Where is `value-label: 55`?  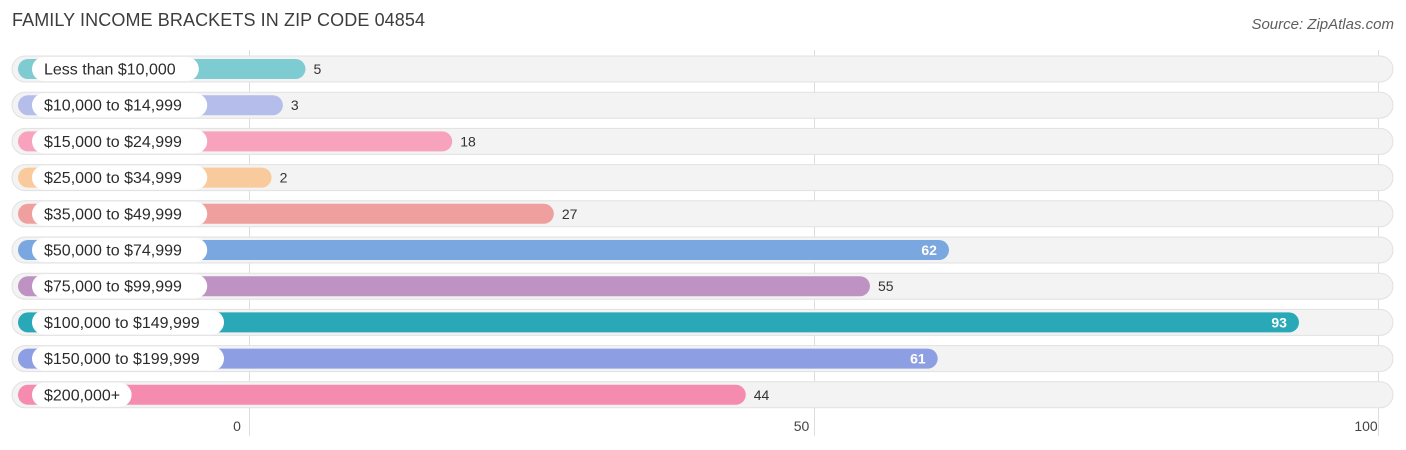
value-label: 55 is located at coordinates (886, 286).